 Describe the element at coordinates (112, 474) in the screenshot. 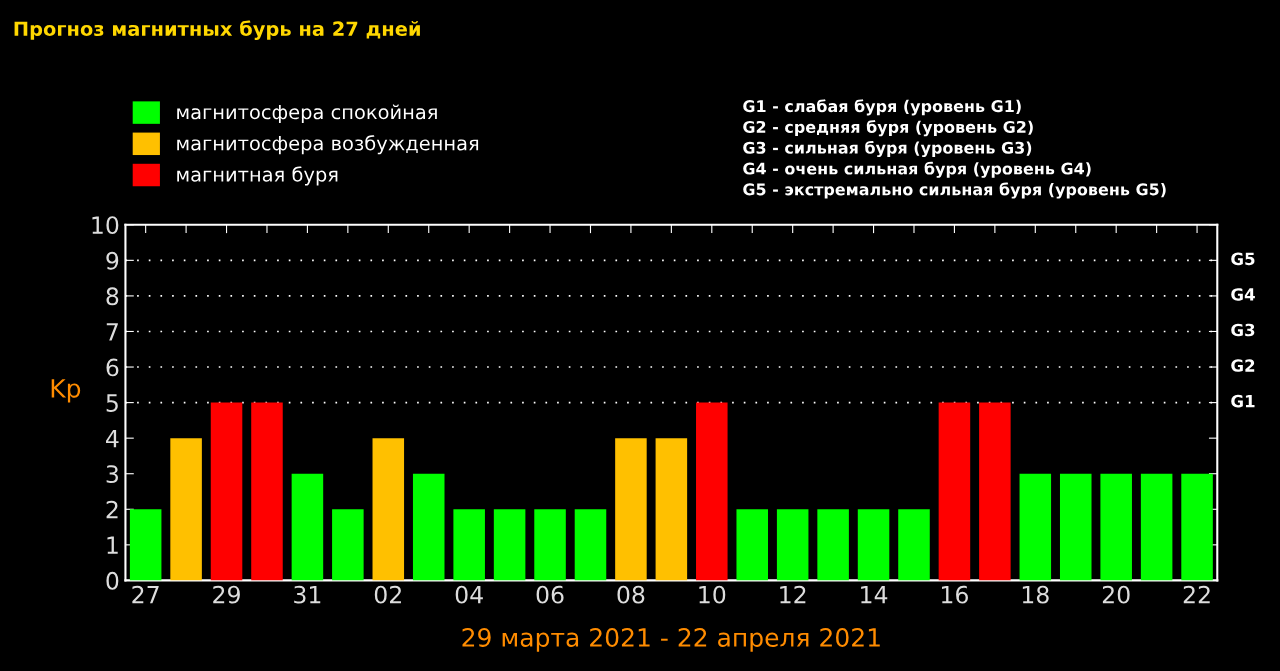

I see `y-tick-label: 3` at that location.